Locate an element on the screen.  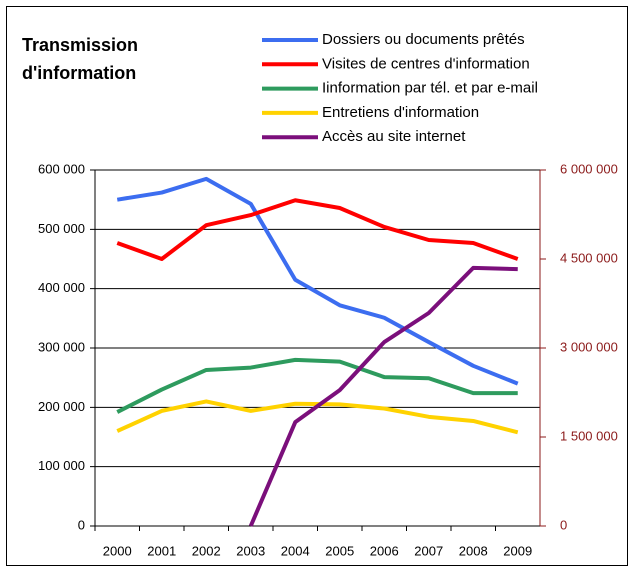
y-tick-label: 300 000 is located at coordinates (61, 346).